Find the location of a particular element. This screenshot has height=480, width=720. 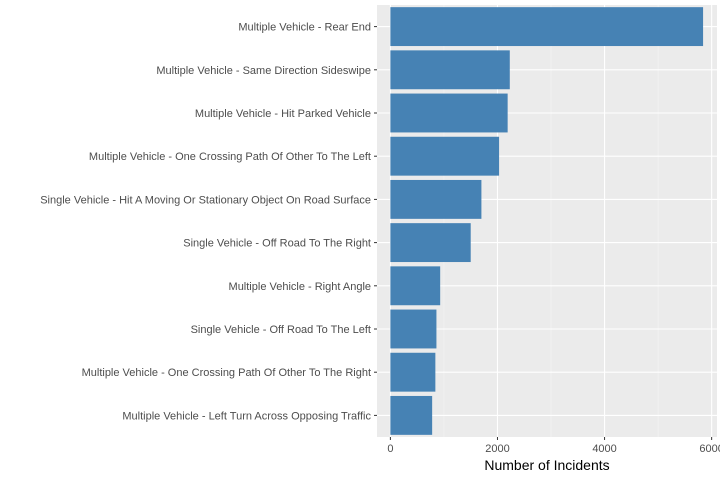

x-tick-label: 2000 is located at coordinates (497, 449).